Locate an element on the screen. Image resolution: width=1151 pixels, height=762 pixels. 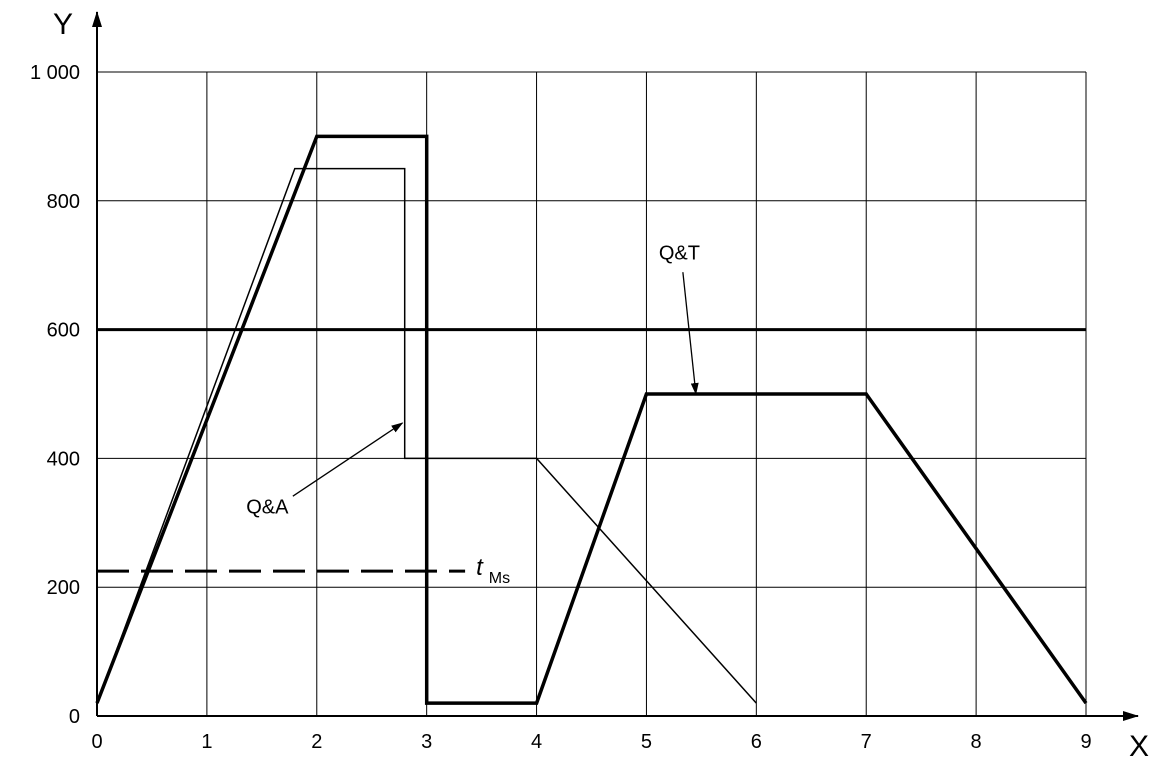
x-axis-title: X is located at coordinates (1139, 746).